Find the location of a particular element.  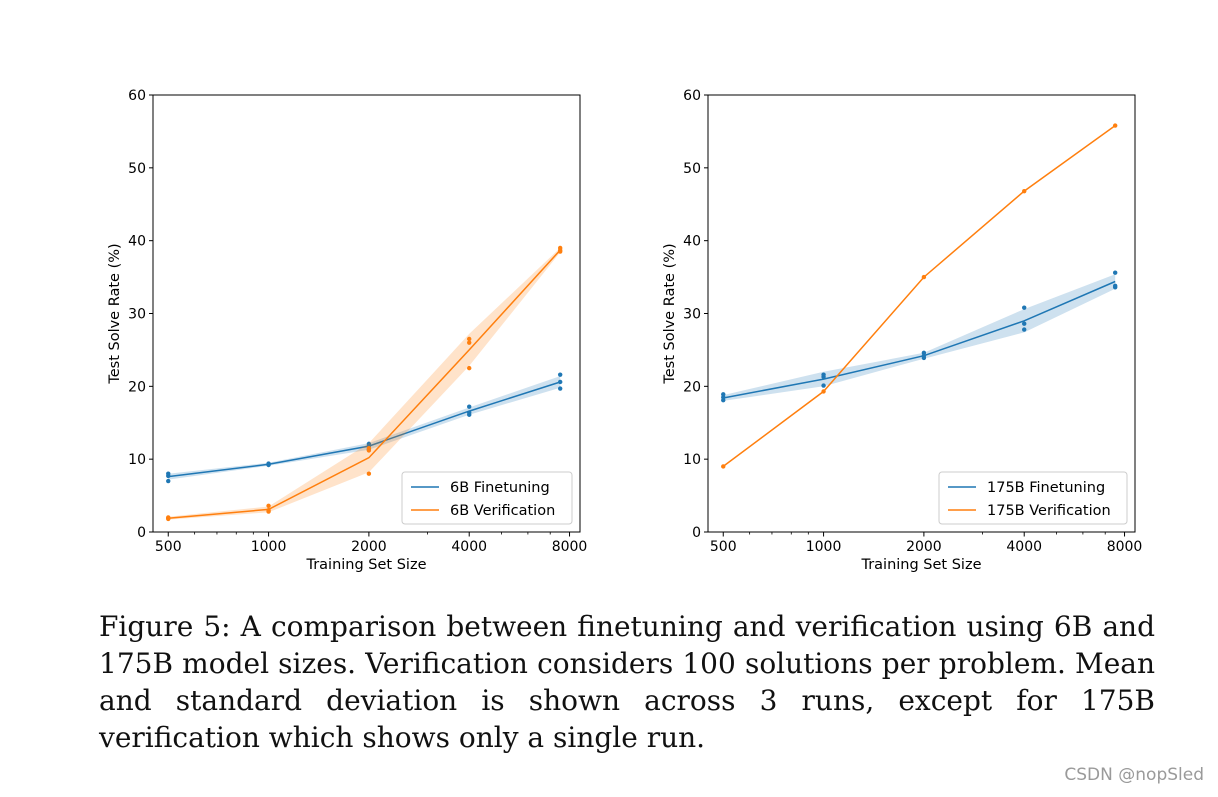

legend: 6B Finetuning 6B Verification is located at coordinates (487, 498).